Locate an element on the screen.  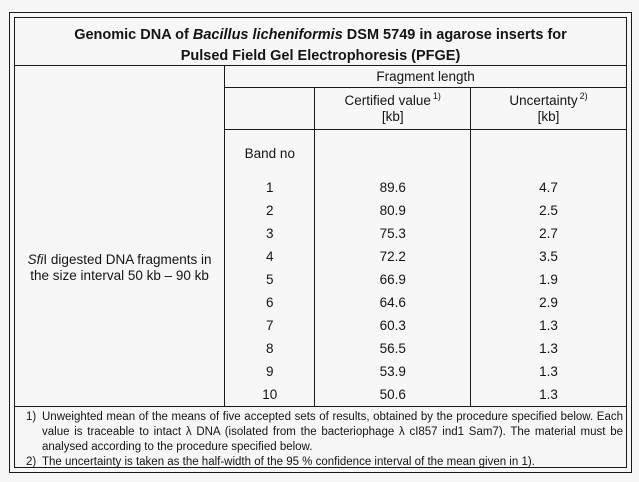
band-number: 10 is located at coordinates (270, 394).